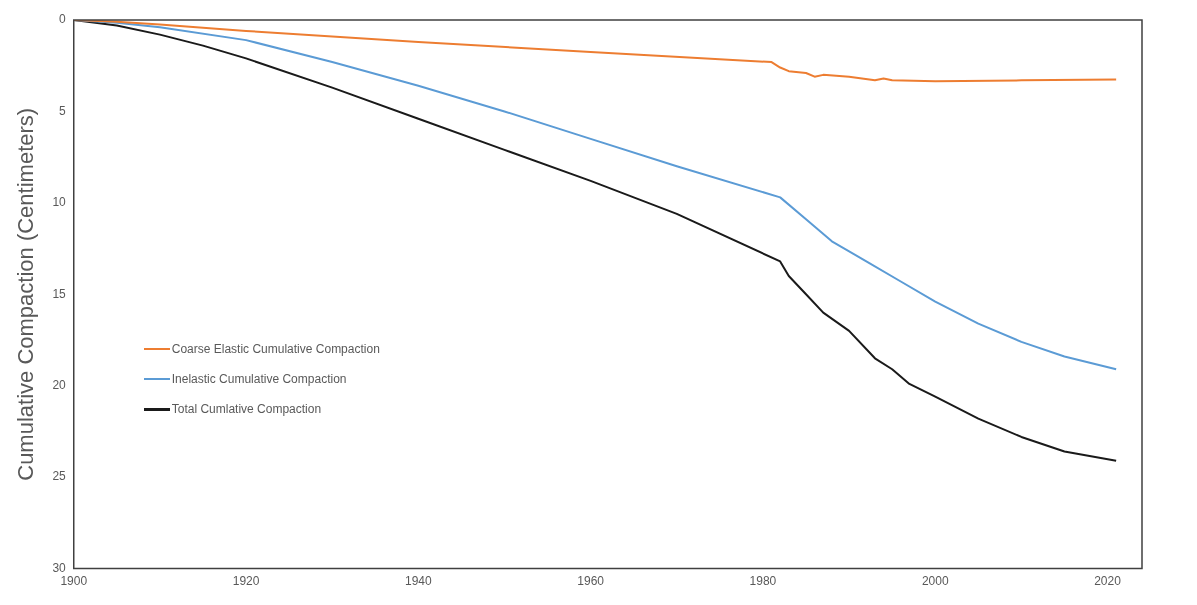 Image resolution: width=1197 pixels, height=605 pixels. Describe the element at coordinates (275, 349) in the screenshot. I see `legend-label: Coarse Elastic Cumulative Compaction` at that location.